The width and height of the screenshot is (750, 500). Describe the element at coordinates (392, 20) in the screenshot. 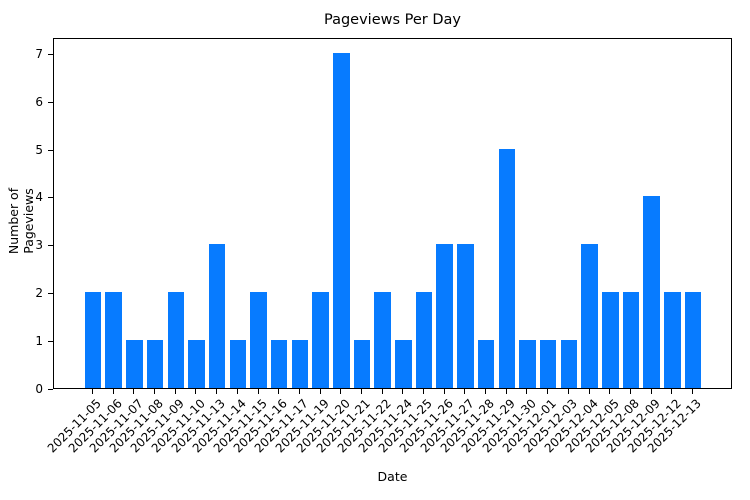

I see `chart-title: Pageviews Per Day` at that location.